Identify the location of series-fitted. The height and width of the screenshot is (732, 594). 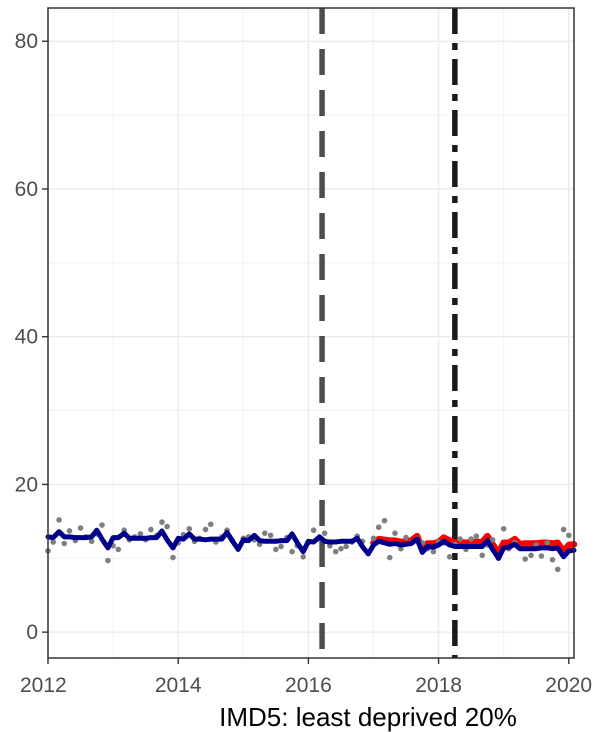
(311, 544).